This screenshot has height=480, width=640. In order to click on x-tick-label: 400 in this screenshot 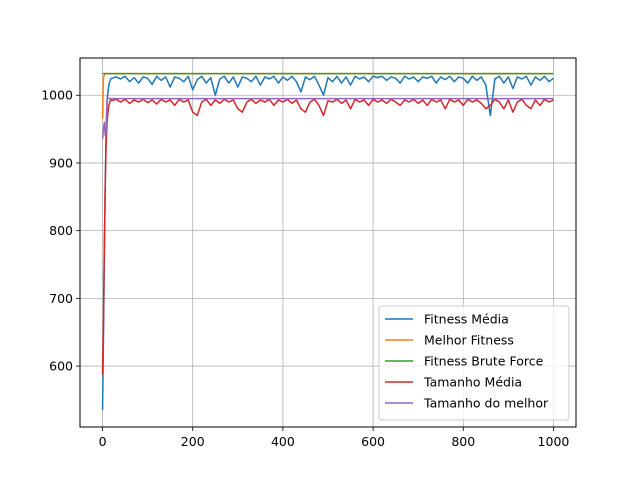, I will do `click(283, 441)`.